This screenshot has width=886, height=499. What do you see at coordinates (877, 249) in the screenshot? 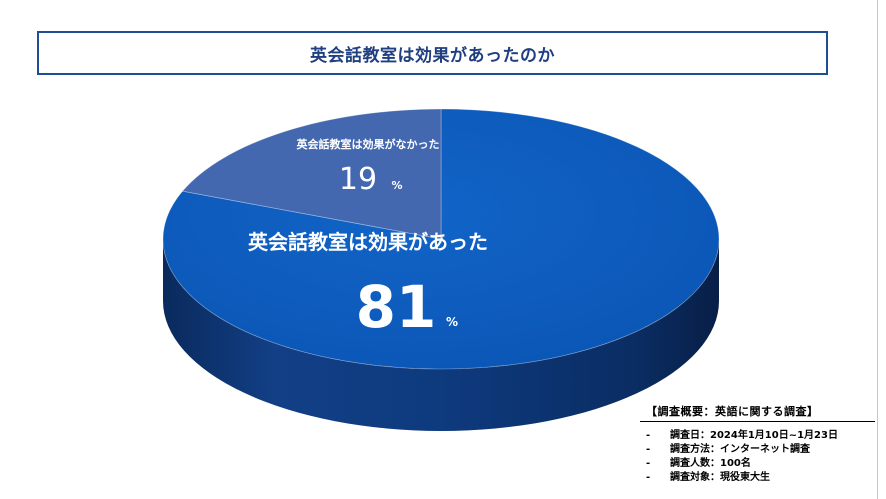
I see `frame-border` at bounding box center [877, 249].